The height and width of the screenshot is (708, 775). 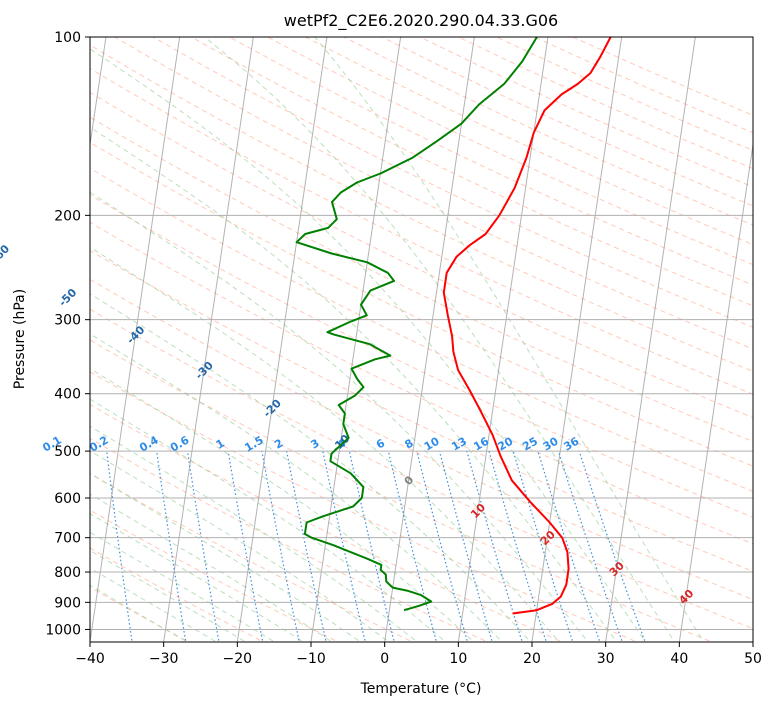 What do you see at coordinates (421, 689) in the screenshot?
I see `x-axis-label: Temperature (°C)` at bounding box center [421, 689].